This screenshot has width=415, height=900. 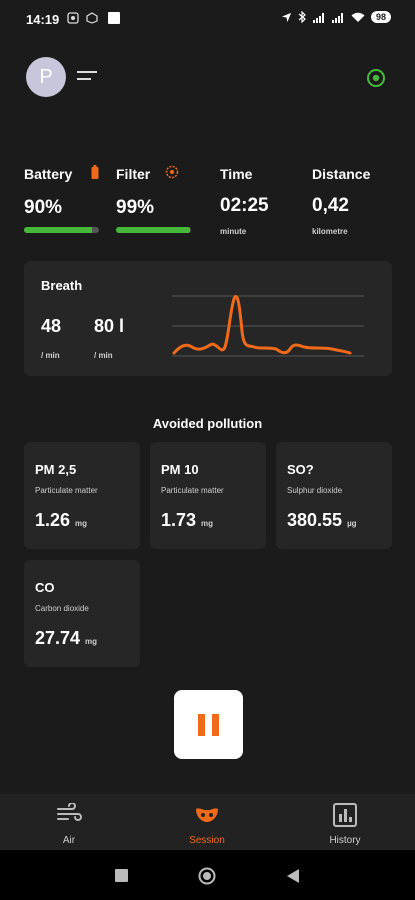 I want to click on time-value: 02:25, so click(x=244, y=205).